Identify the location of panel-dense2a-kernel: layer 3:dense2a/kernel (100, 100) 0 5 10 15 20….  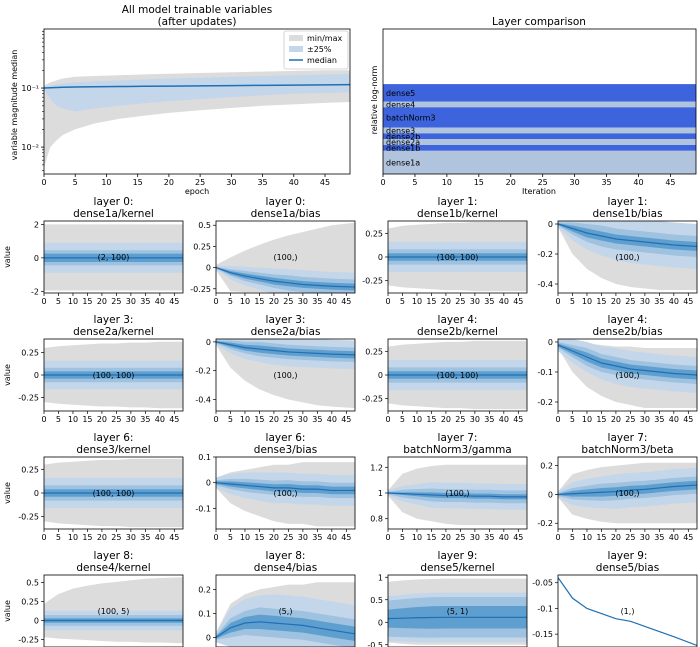
(93, 369).